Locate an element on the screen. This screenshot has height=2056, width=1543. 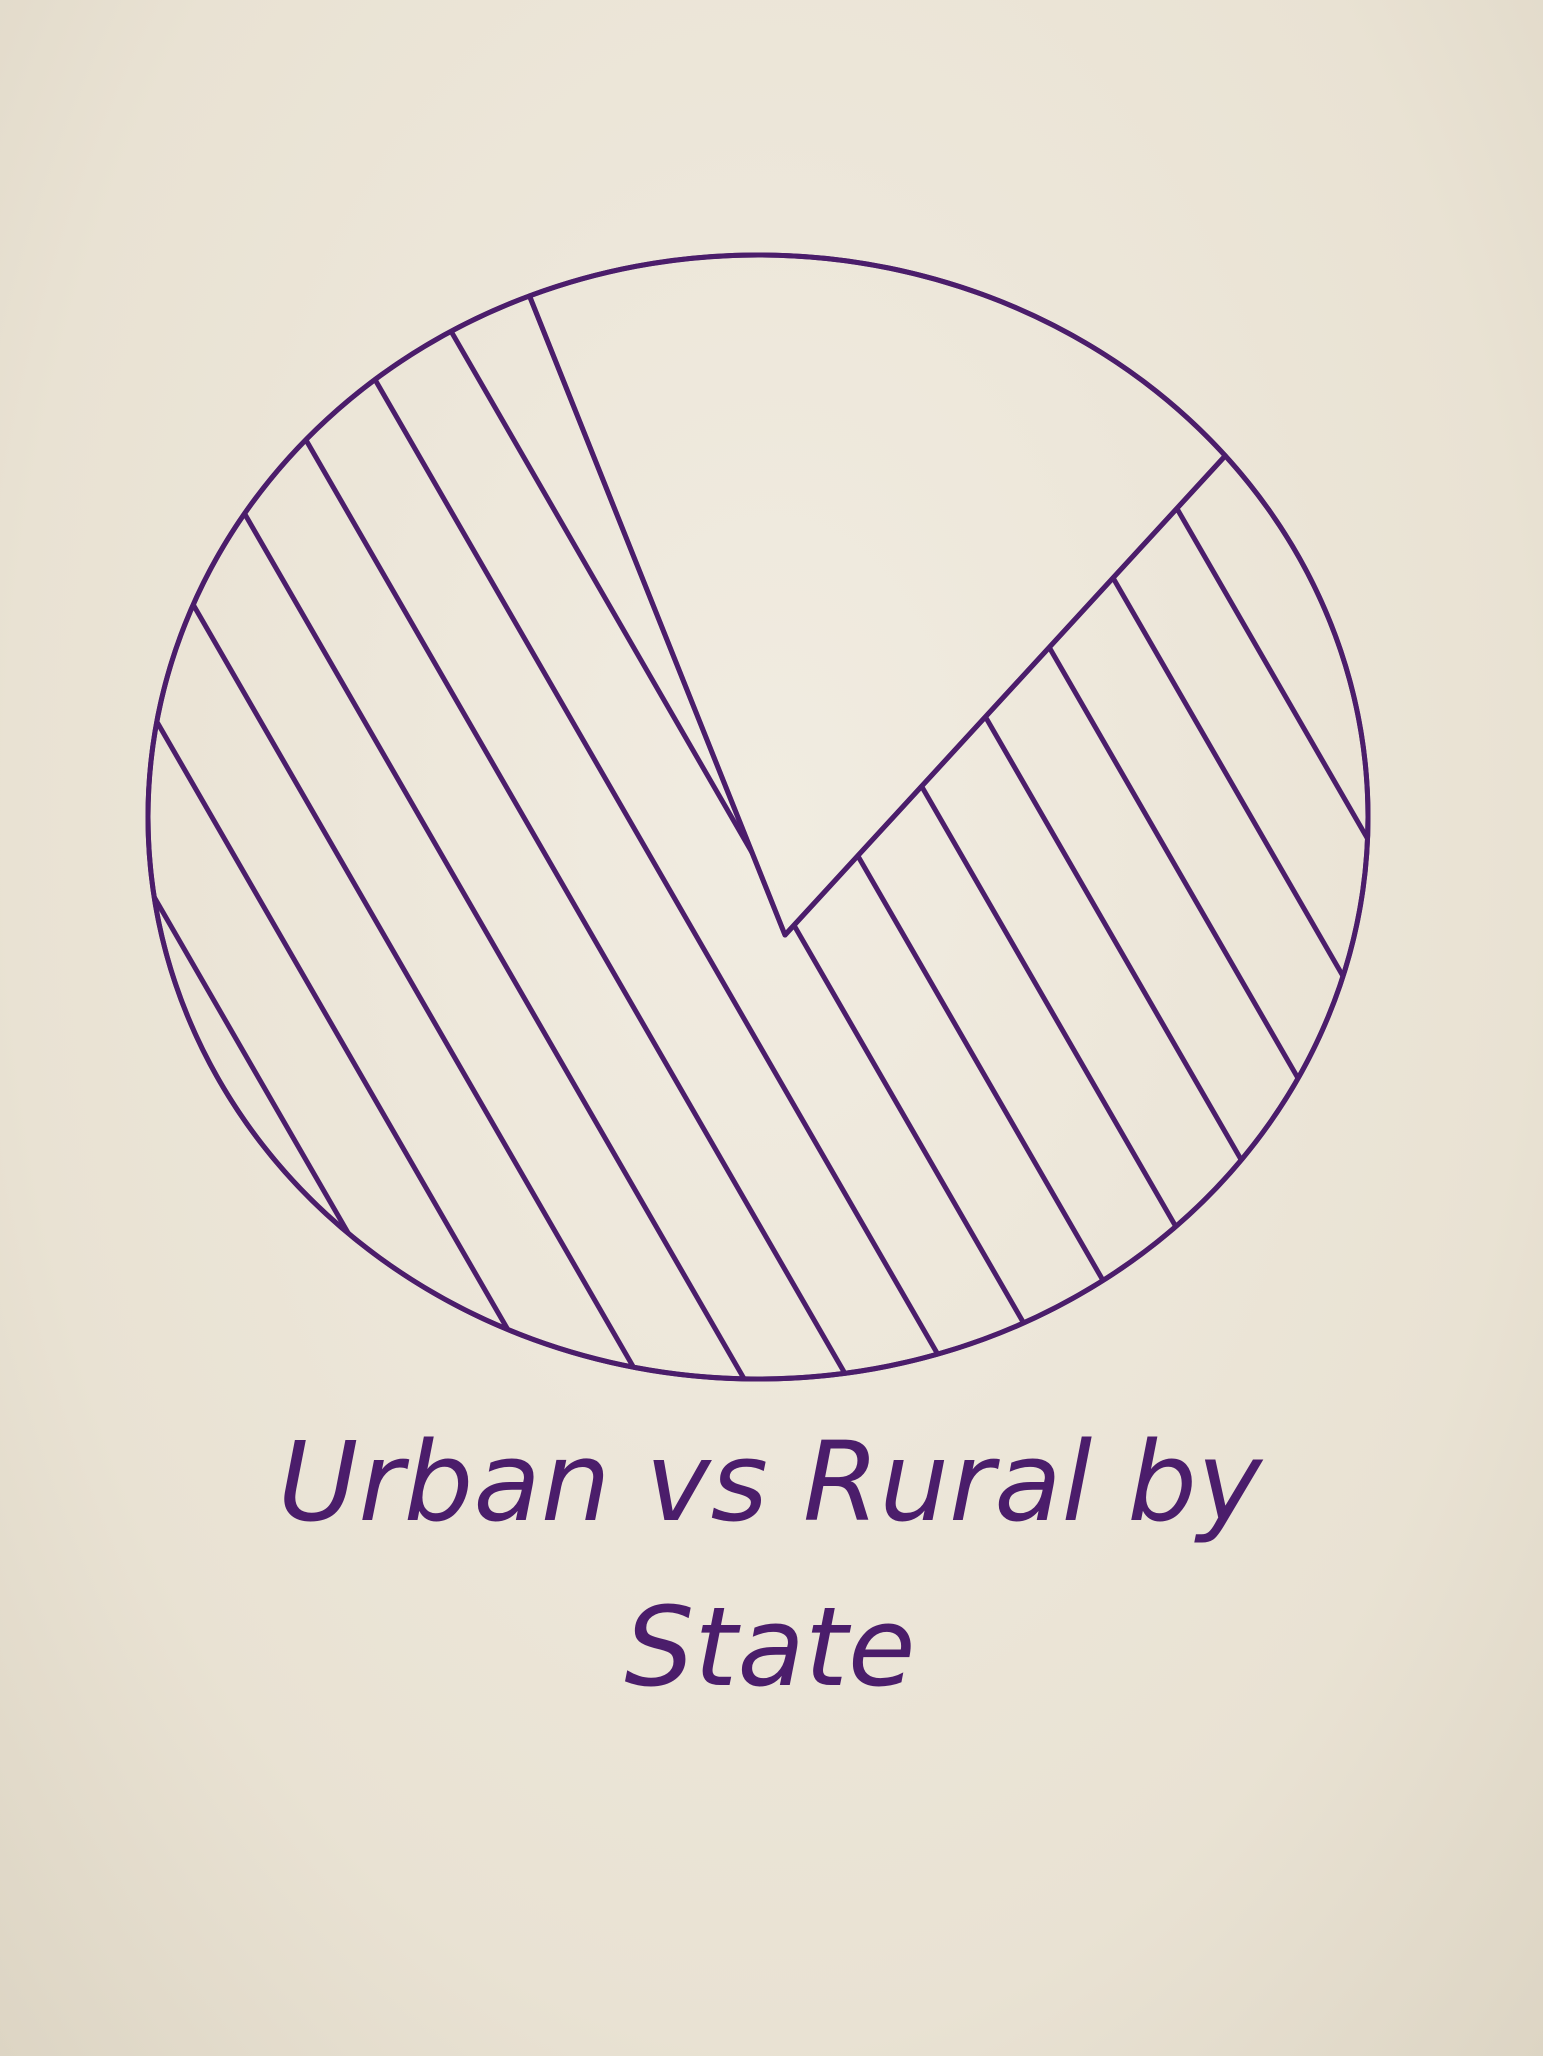
chart-title: Urban vs Rural by State is located at coordinates (770, 1564).